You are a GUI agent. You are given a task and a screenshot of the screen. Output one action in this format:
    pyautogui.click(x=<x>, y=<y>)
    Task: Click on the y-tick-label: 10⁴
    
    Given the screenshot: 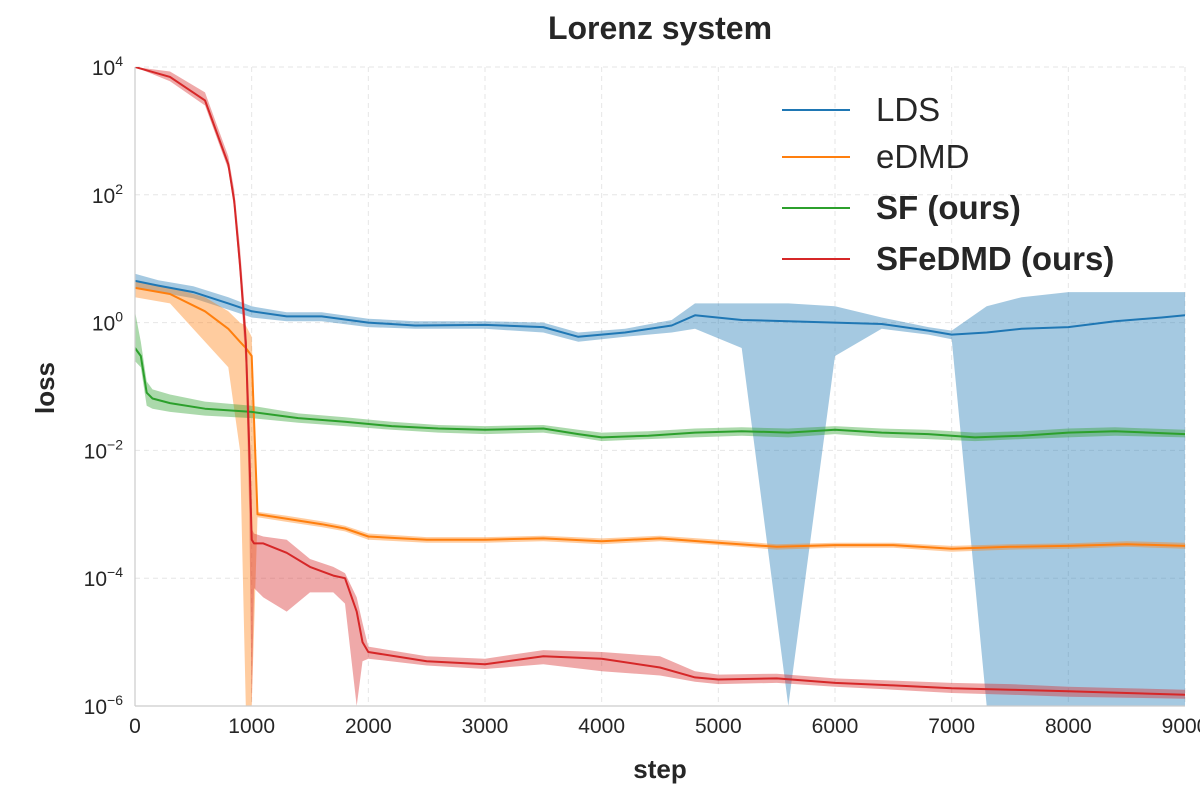 What is the action you would take?
    pyautogui.click(x=107, y=66)
    